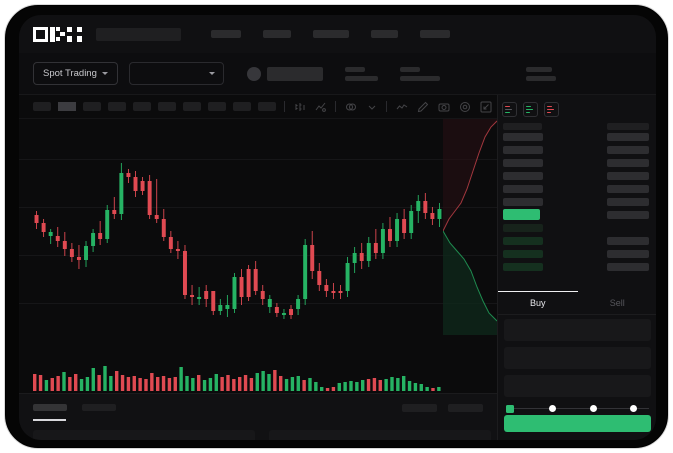  What do you see at coordinates (530, 109) in the screenshot?
I see `orderbook-mode-bids-icon` at bounding box center [530, 109].